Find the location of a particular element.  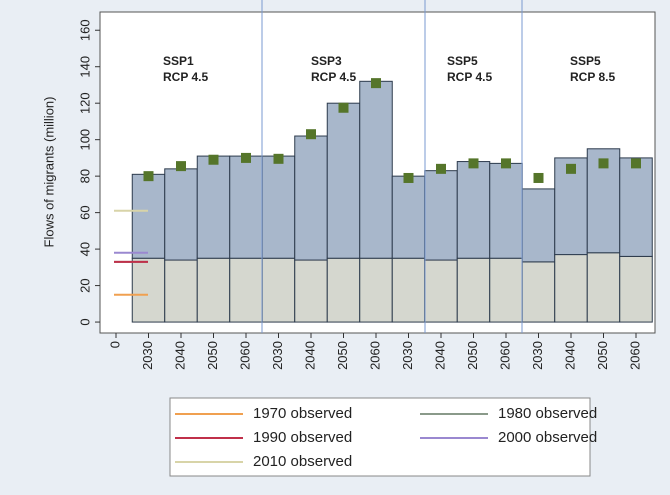

y-axis-label: Flows of migrants (million) is located at coordinates (48, 172).